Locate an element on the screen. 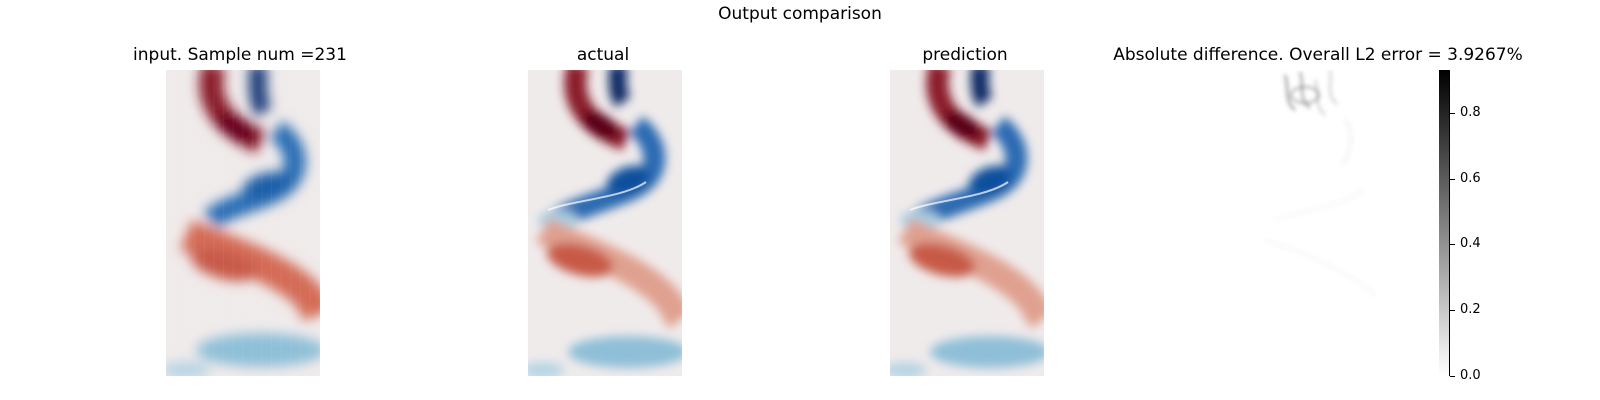  colorbar-axis is located at coordinates (1449, 223).